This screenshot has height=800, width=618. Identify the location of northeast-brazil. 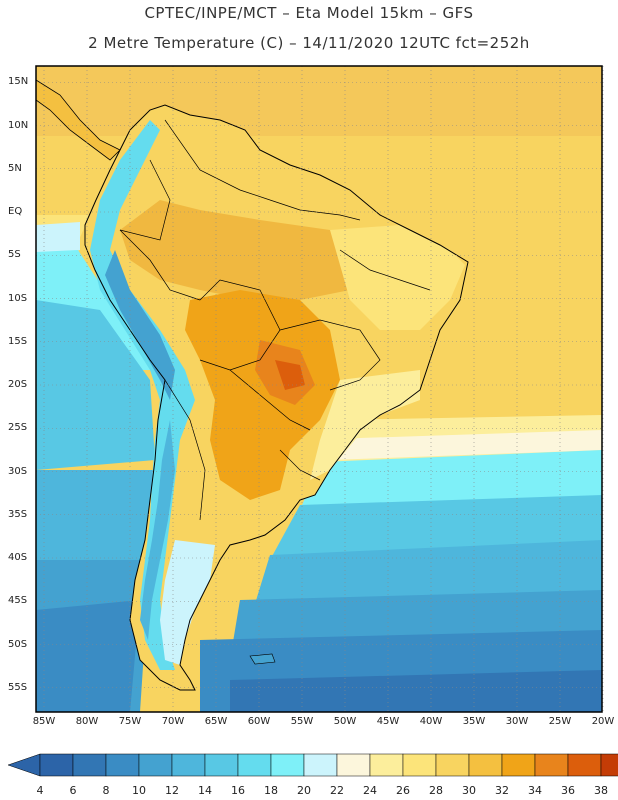
(397, 277).